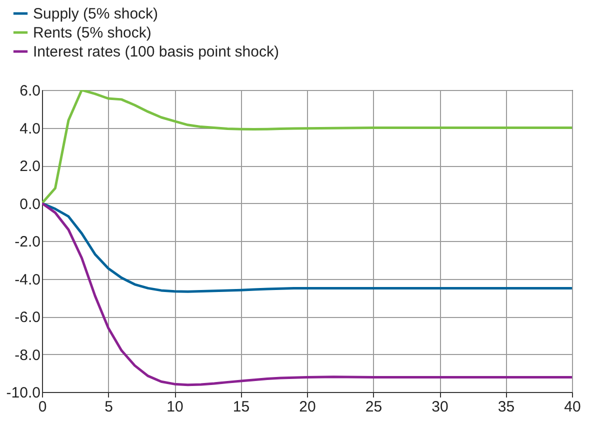 The height and width of the screenshot is (441, 603). What do you see at coordinates (30, 166) in the screenshot?
I see `y-tick-label: 2.0` at bounding box center [30, 166].